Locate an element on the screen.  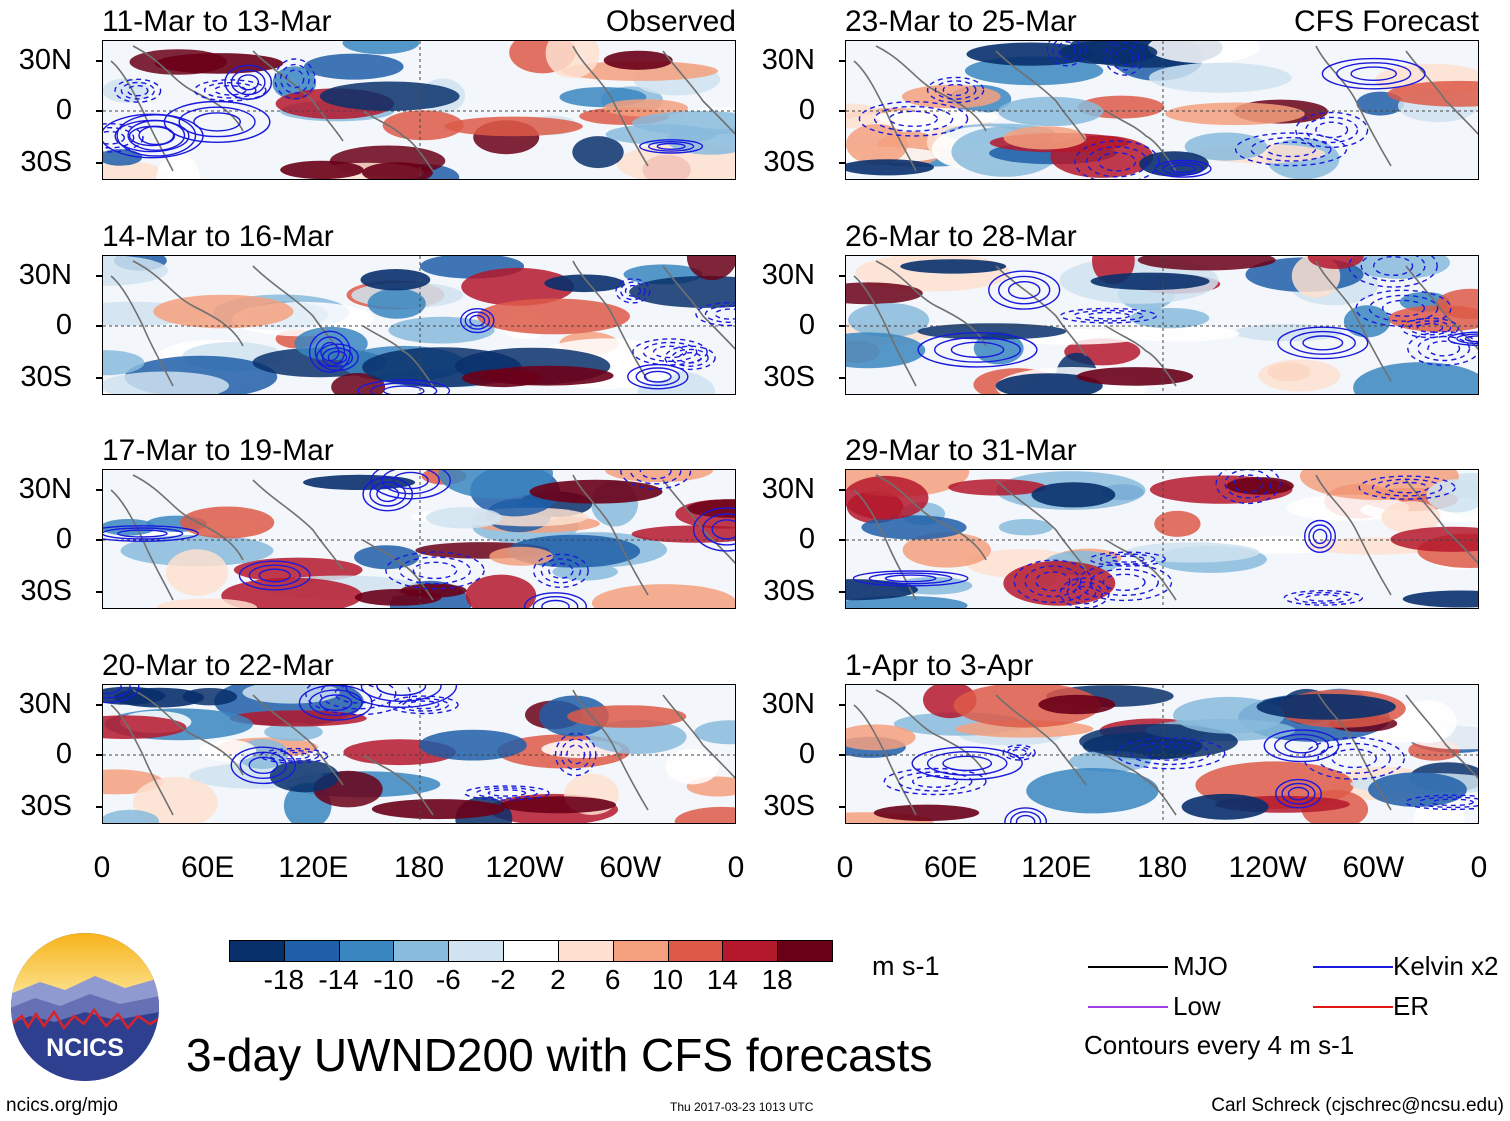
legend-line-mjo is located at coordinates (1128, 967).